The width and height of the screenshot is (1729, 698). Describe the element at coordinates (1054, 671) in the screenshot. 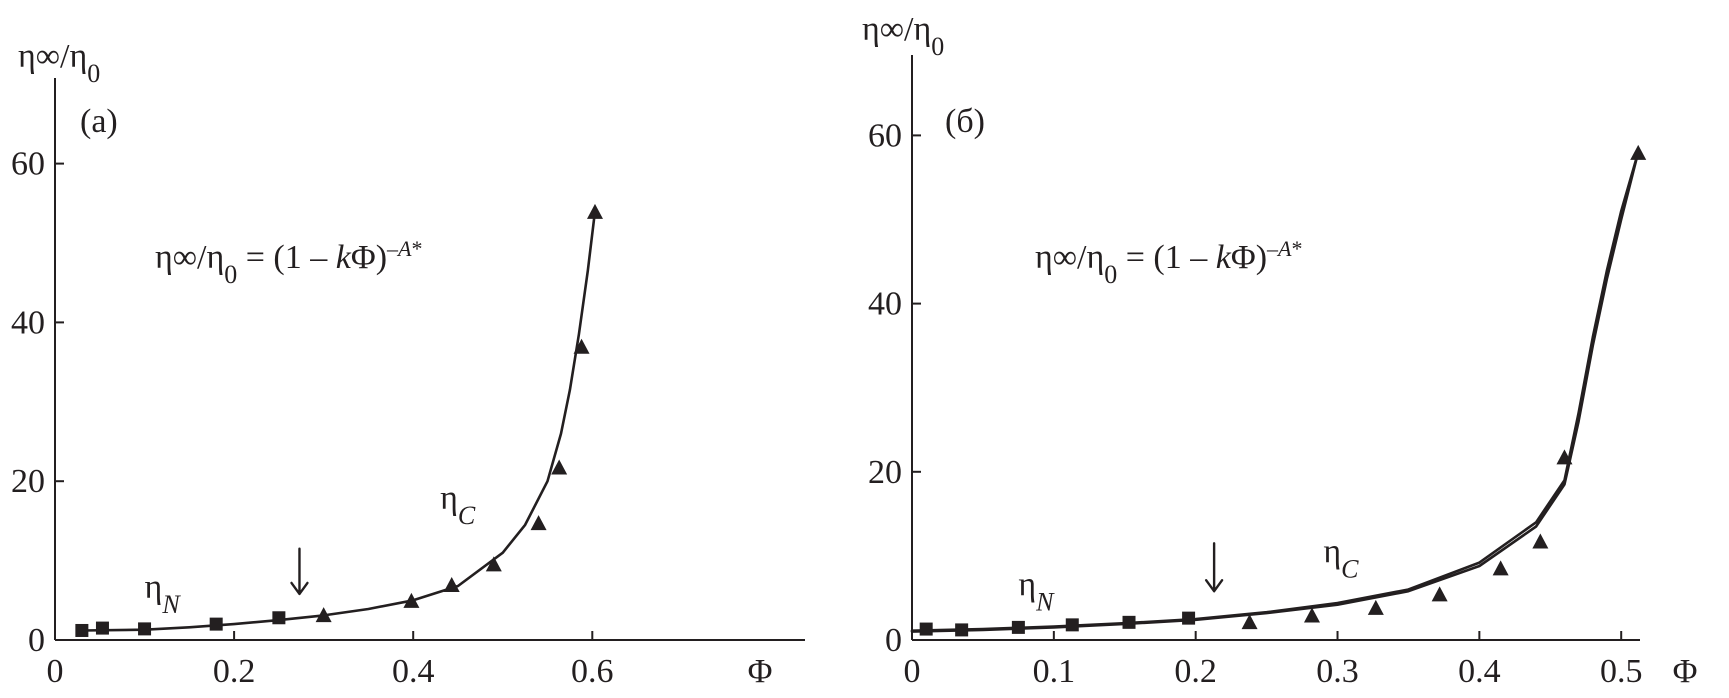

I see `x-tick-label: 0.1` at that location.